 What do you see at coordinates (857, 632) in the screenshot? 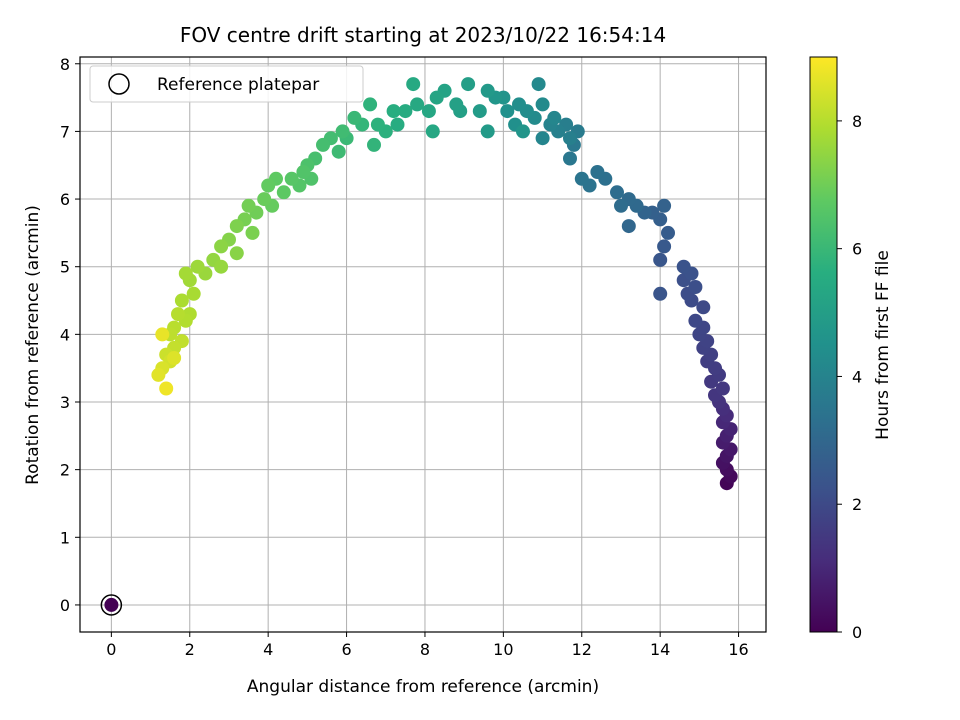
I see `colorbar-tick-label: 0` at bounding box center [857, 632].